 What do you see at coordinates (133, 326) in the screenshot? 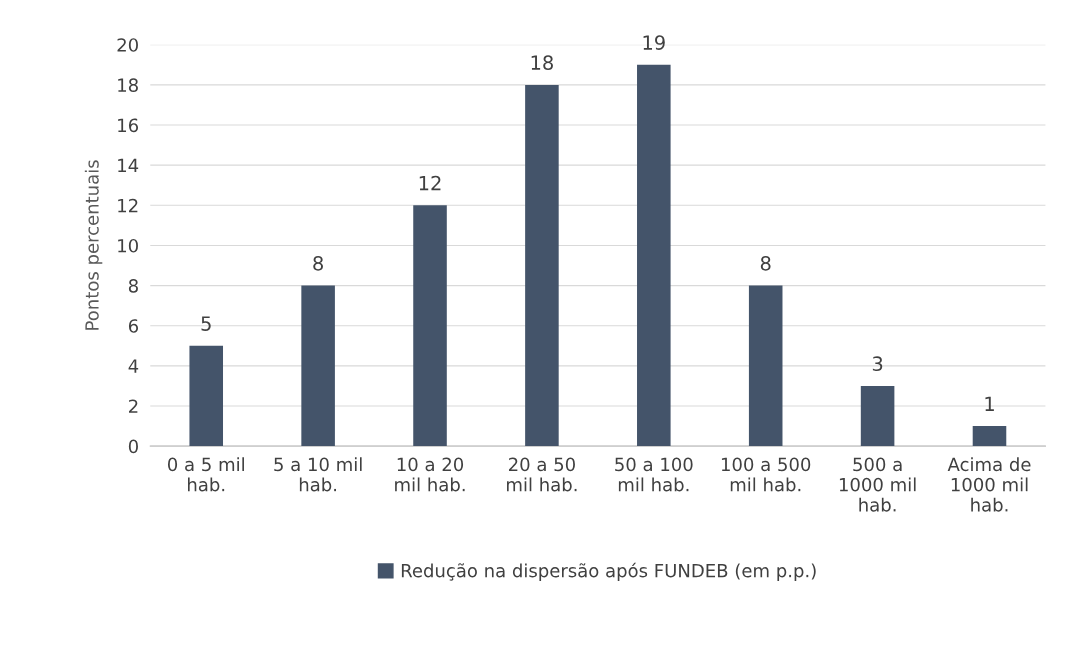
I see `y-tick-label: 6` at bounding box center [133, 326].